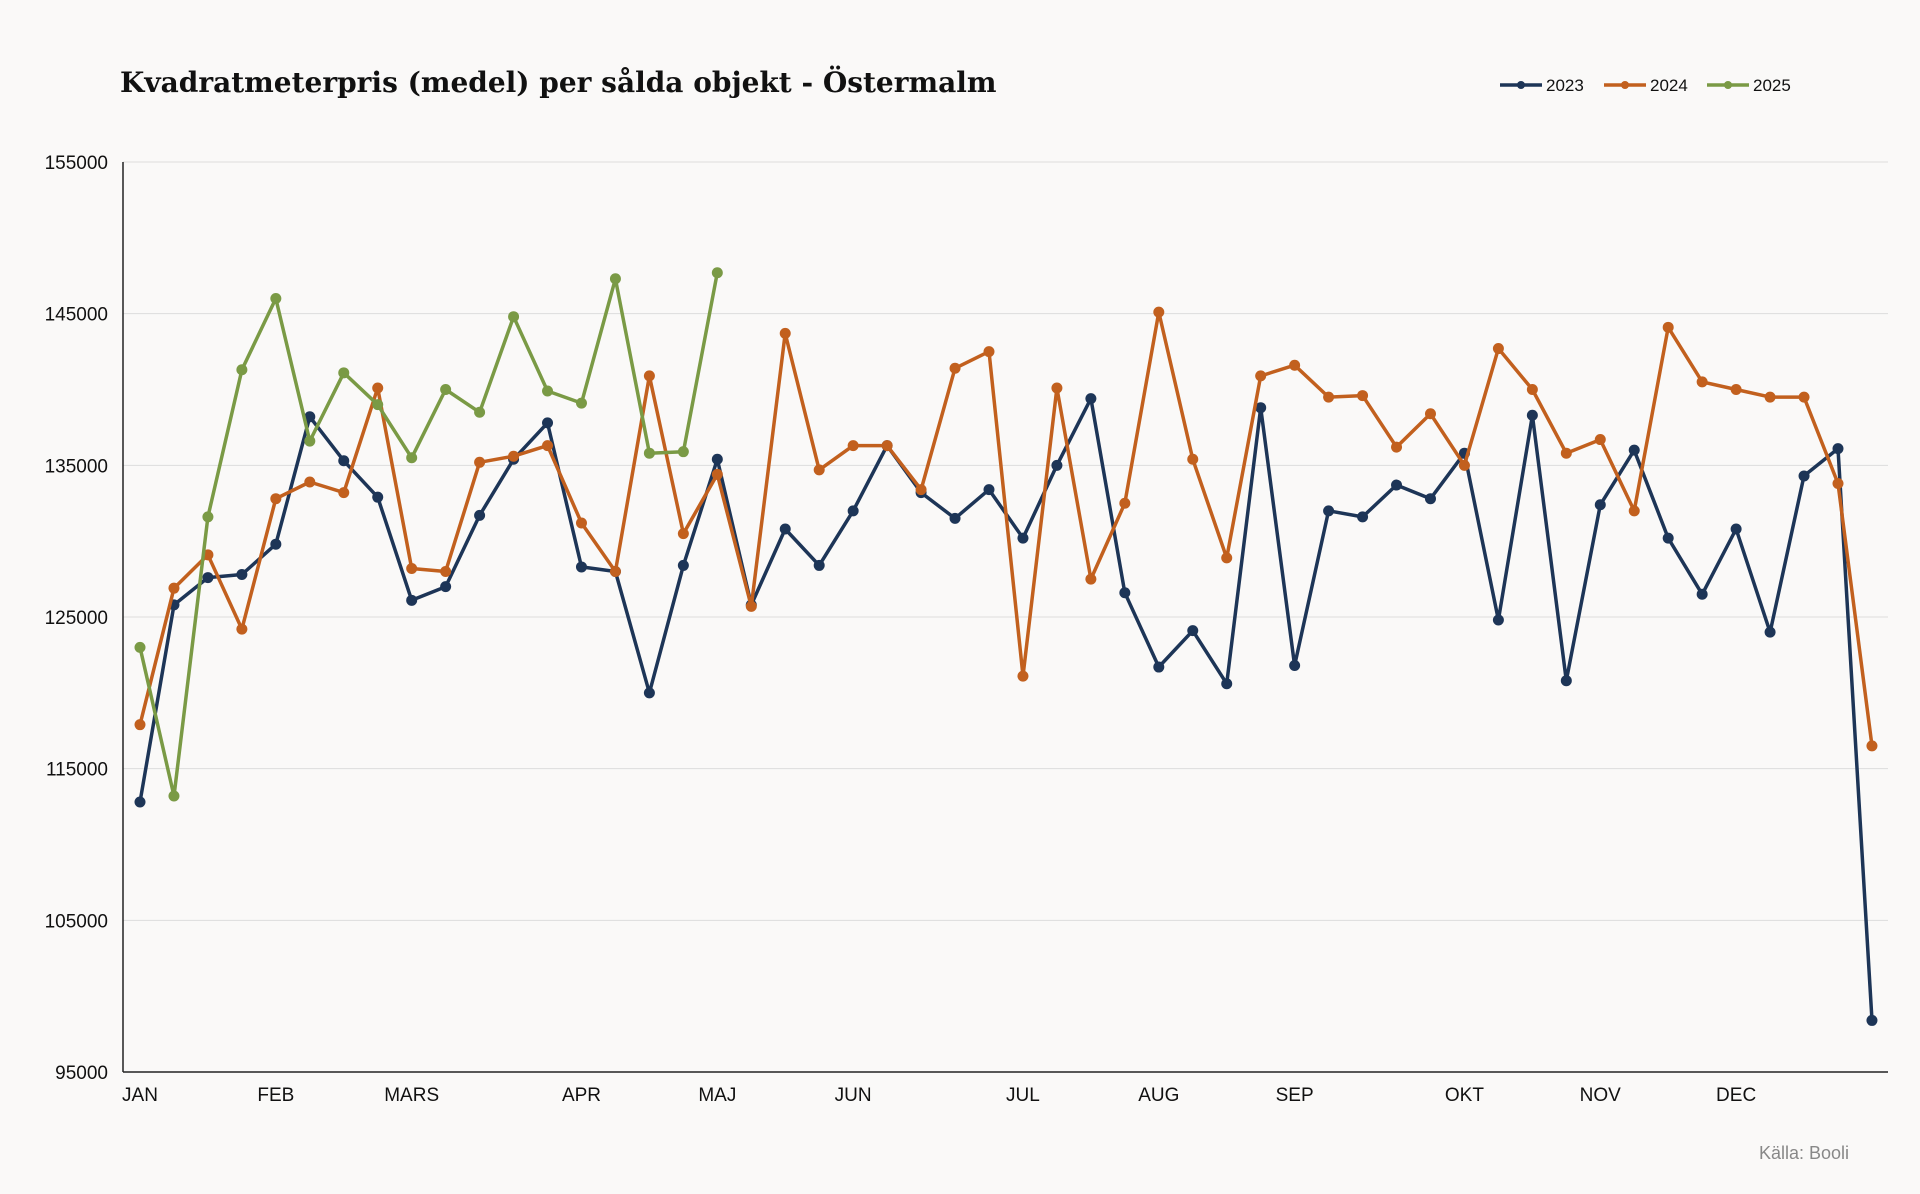  What do you see at coordinates (76, 315) in the screenshot?
I see `y-tick-label: 145000` at bounding box center [76, 315].